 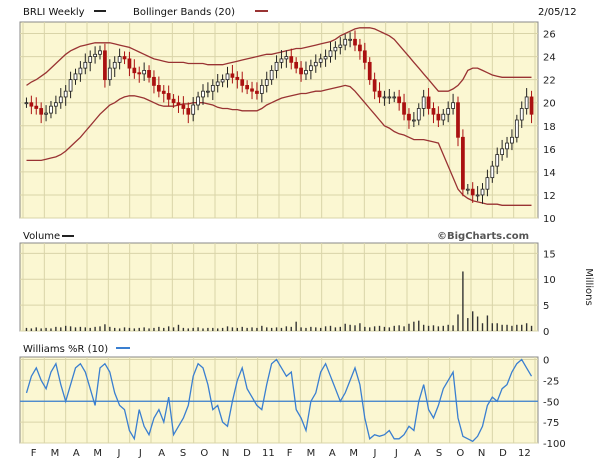 I want to click on price-tick-label: 18, so click(x=549, y=127).